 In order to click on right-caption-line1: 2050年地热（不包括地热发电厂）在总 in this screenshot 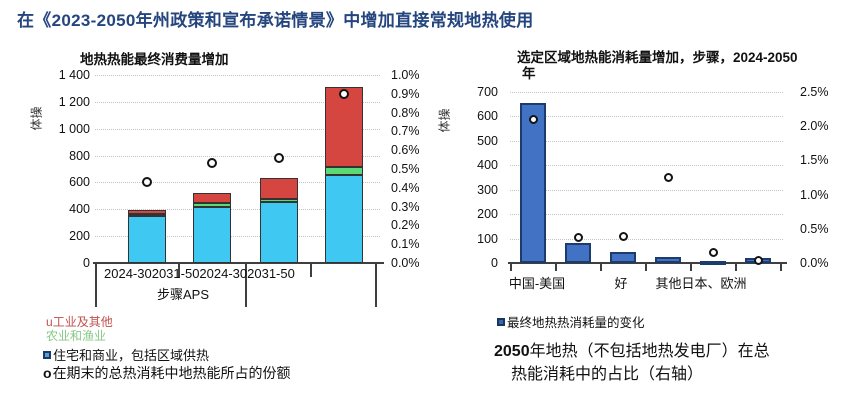, I will do `click(632, 349)`.